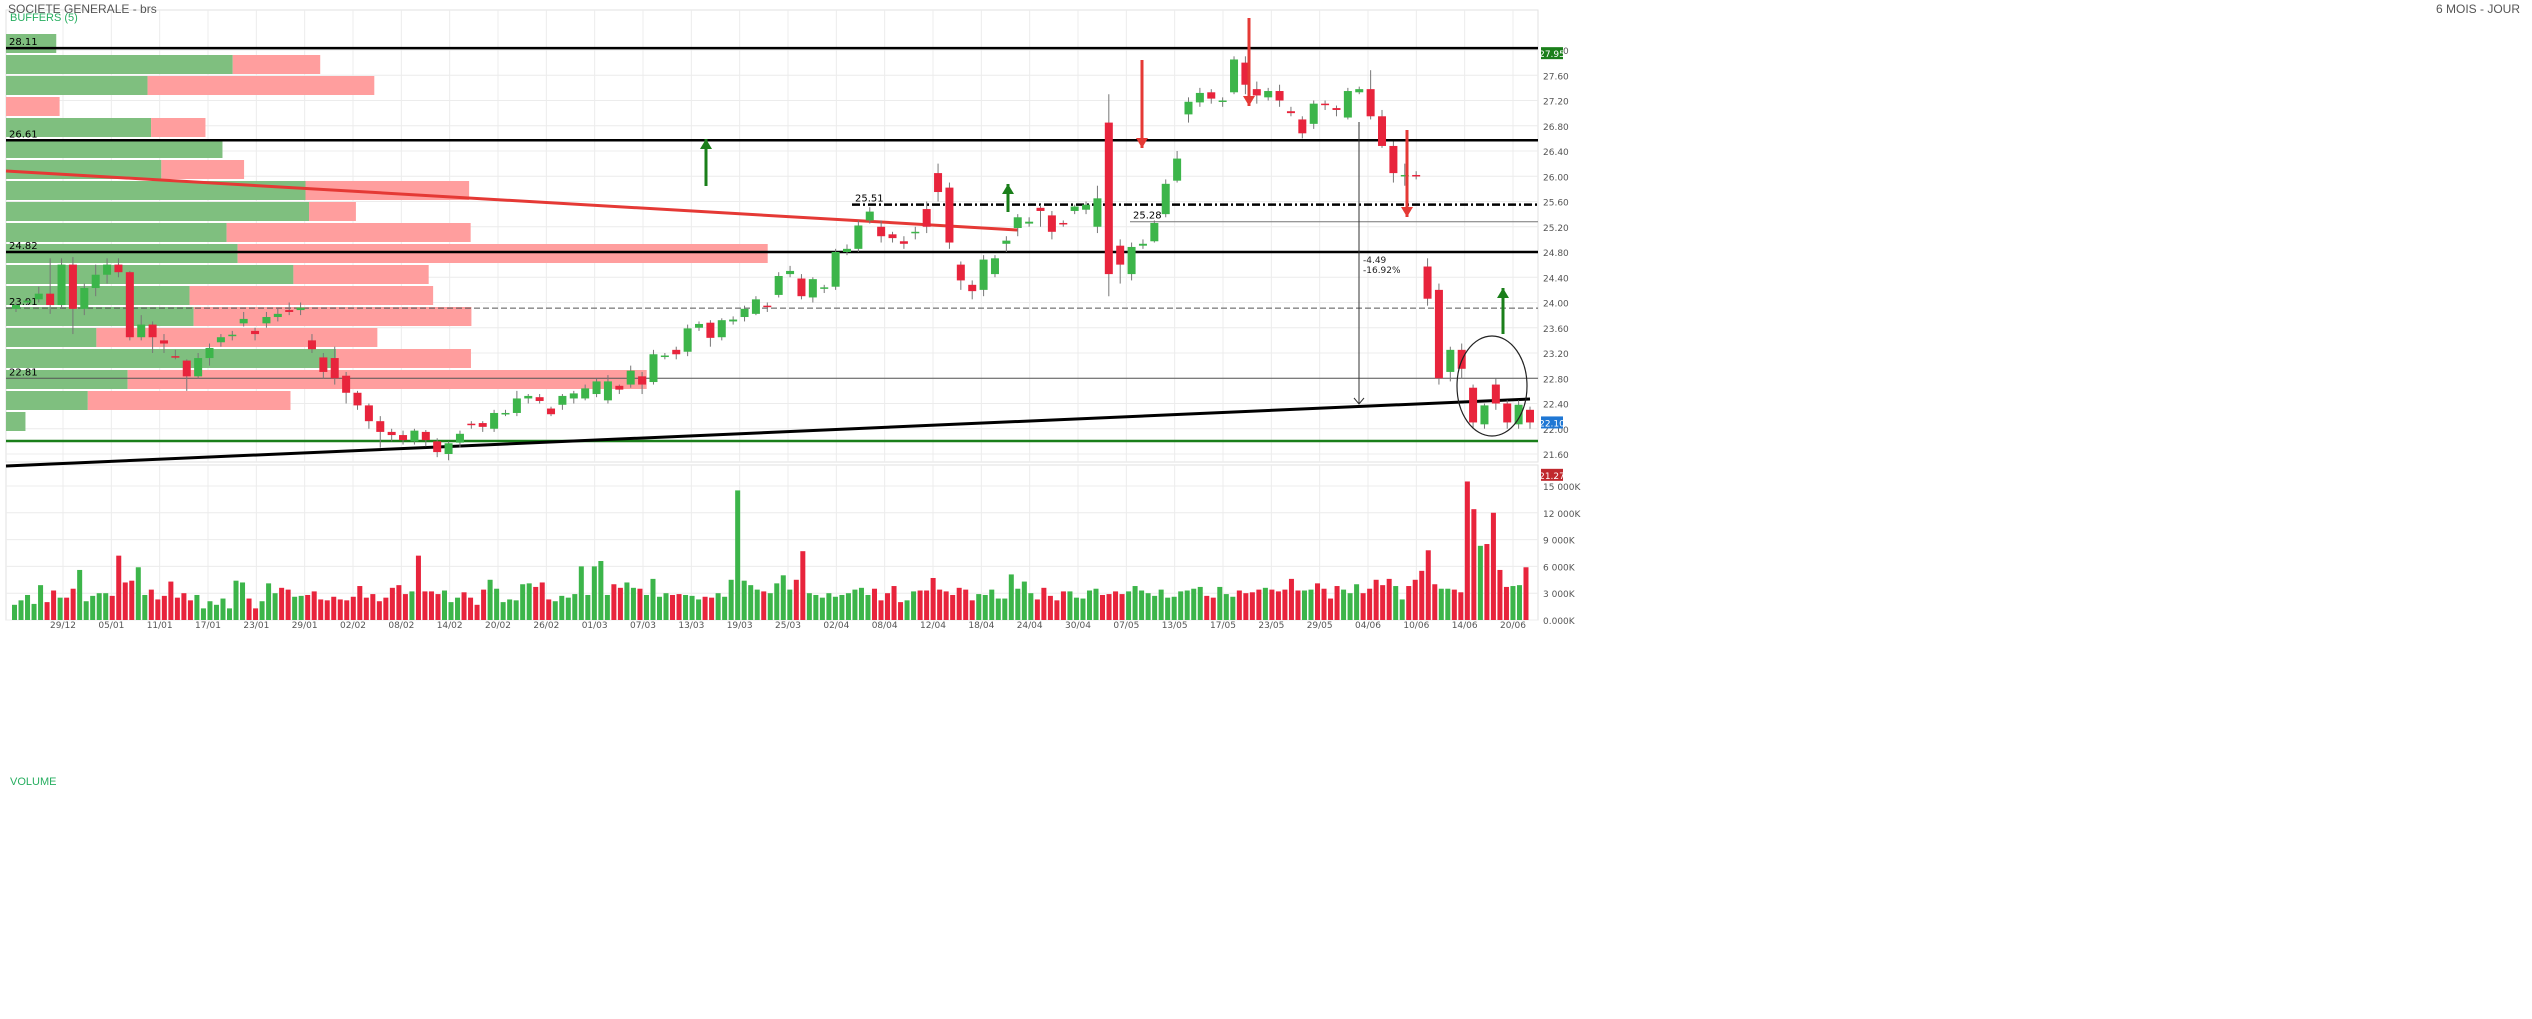  I want to click on y-tick-label: 23.60, so click(1556, 330).